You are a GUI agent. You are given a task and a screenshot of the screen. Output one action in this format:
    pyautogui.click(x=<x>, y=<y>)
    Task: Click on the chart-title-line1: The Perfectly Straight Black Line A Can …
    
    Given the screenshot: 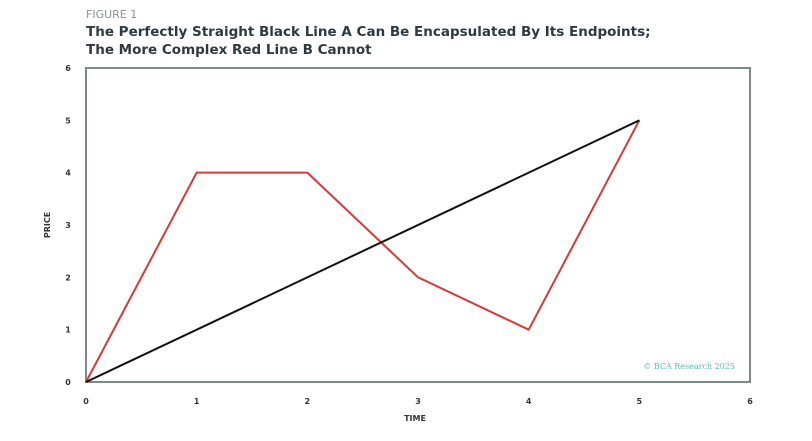 What is the action you would take?
    pyautogui.click(x=368, y=32)
    